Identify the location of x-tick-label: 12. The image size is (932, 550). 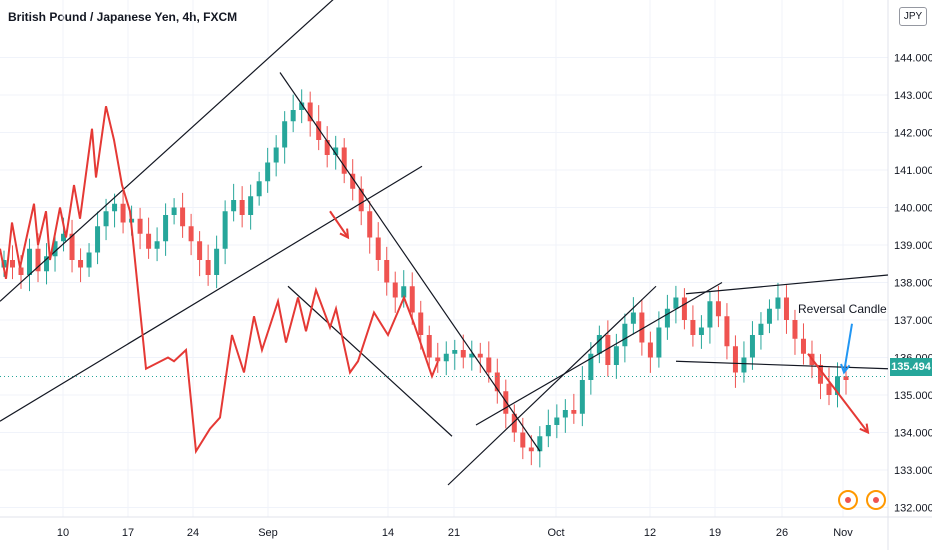
(650, 533).